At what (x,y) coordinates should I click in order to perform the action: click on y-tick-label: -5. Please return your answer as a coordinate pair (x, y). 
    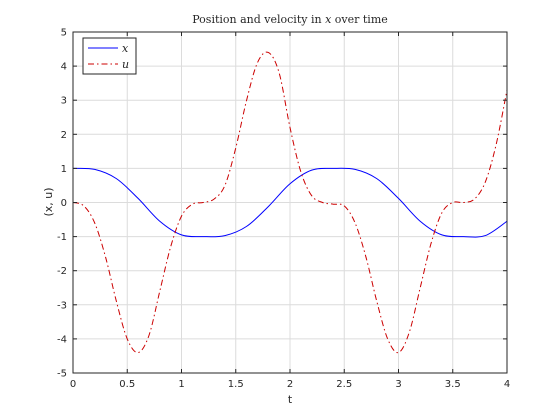
    Looking at the image, I should click on (62, 374).